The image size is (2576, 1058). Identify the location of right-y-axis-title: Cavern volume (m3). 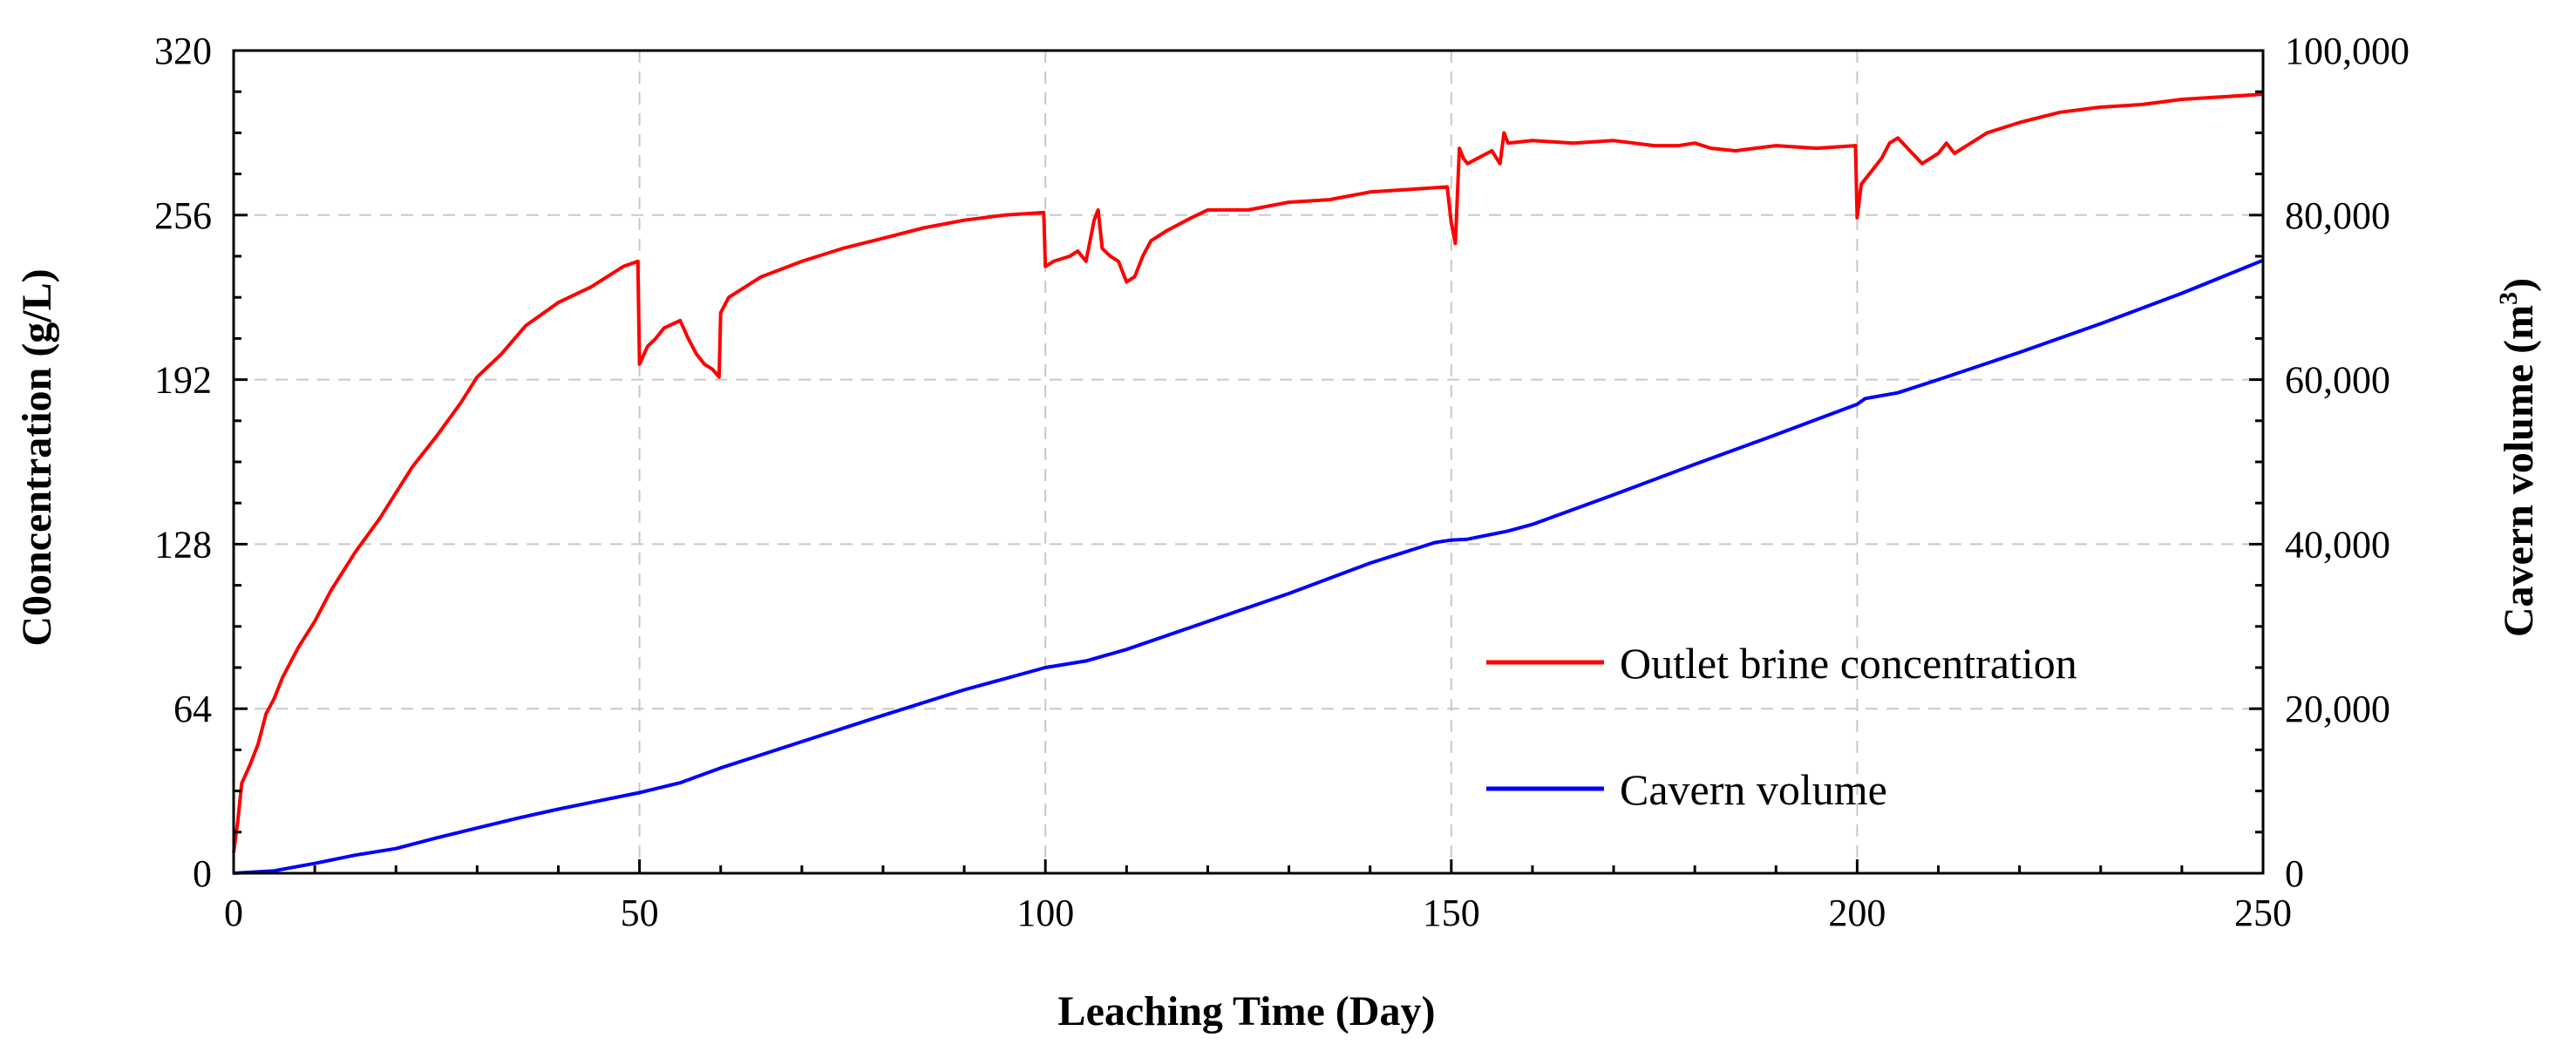
(2518, 457).